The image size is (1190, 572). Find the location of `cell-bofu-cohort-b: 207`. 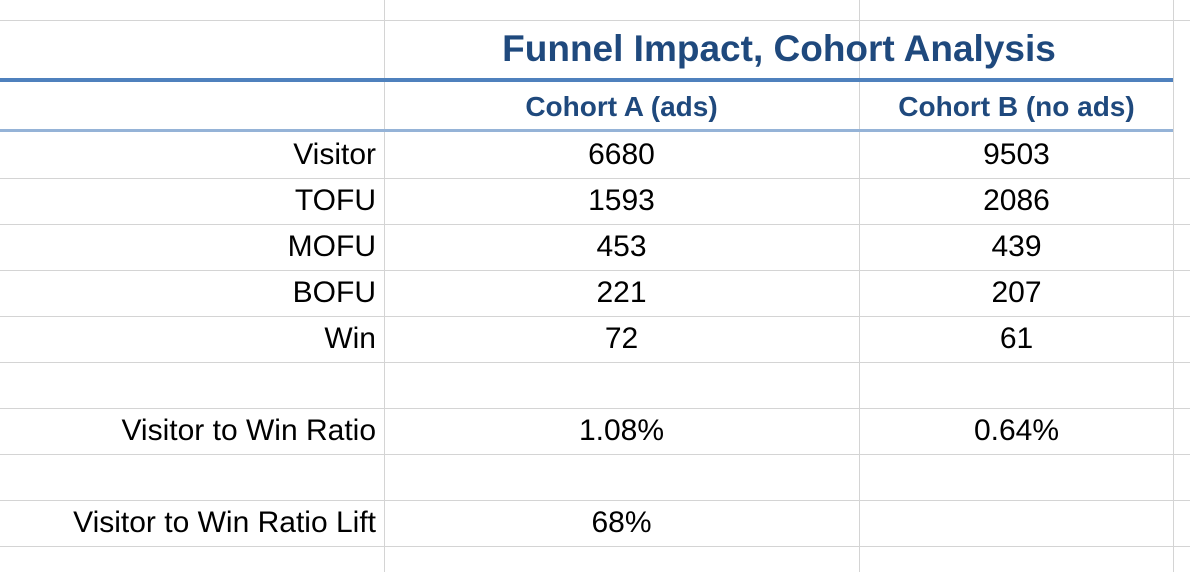

cell-bofu-cohort-b: 207 is located at coordinates (1016, 292).